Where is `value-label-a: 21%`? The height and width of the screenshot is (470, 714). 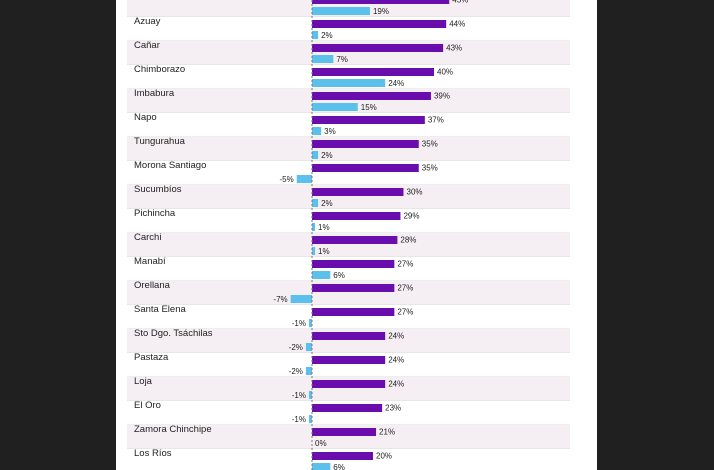
value-label-a: 21% is located at coordinates (387, 432).